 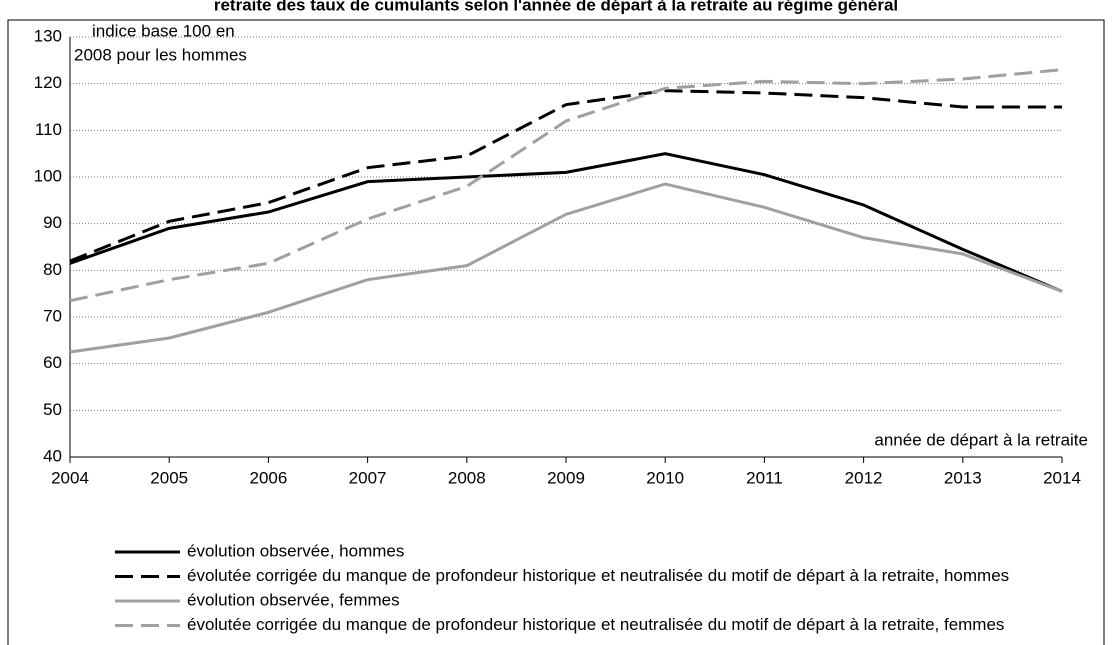 I want to click on x-tick-label: 2008, so click(x=467, y=477).